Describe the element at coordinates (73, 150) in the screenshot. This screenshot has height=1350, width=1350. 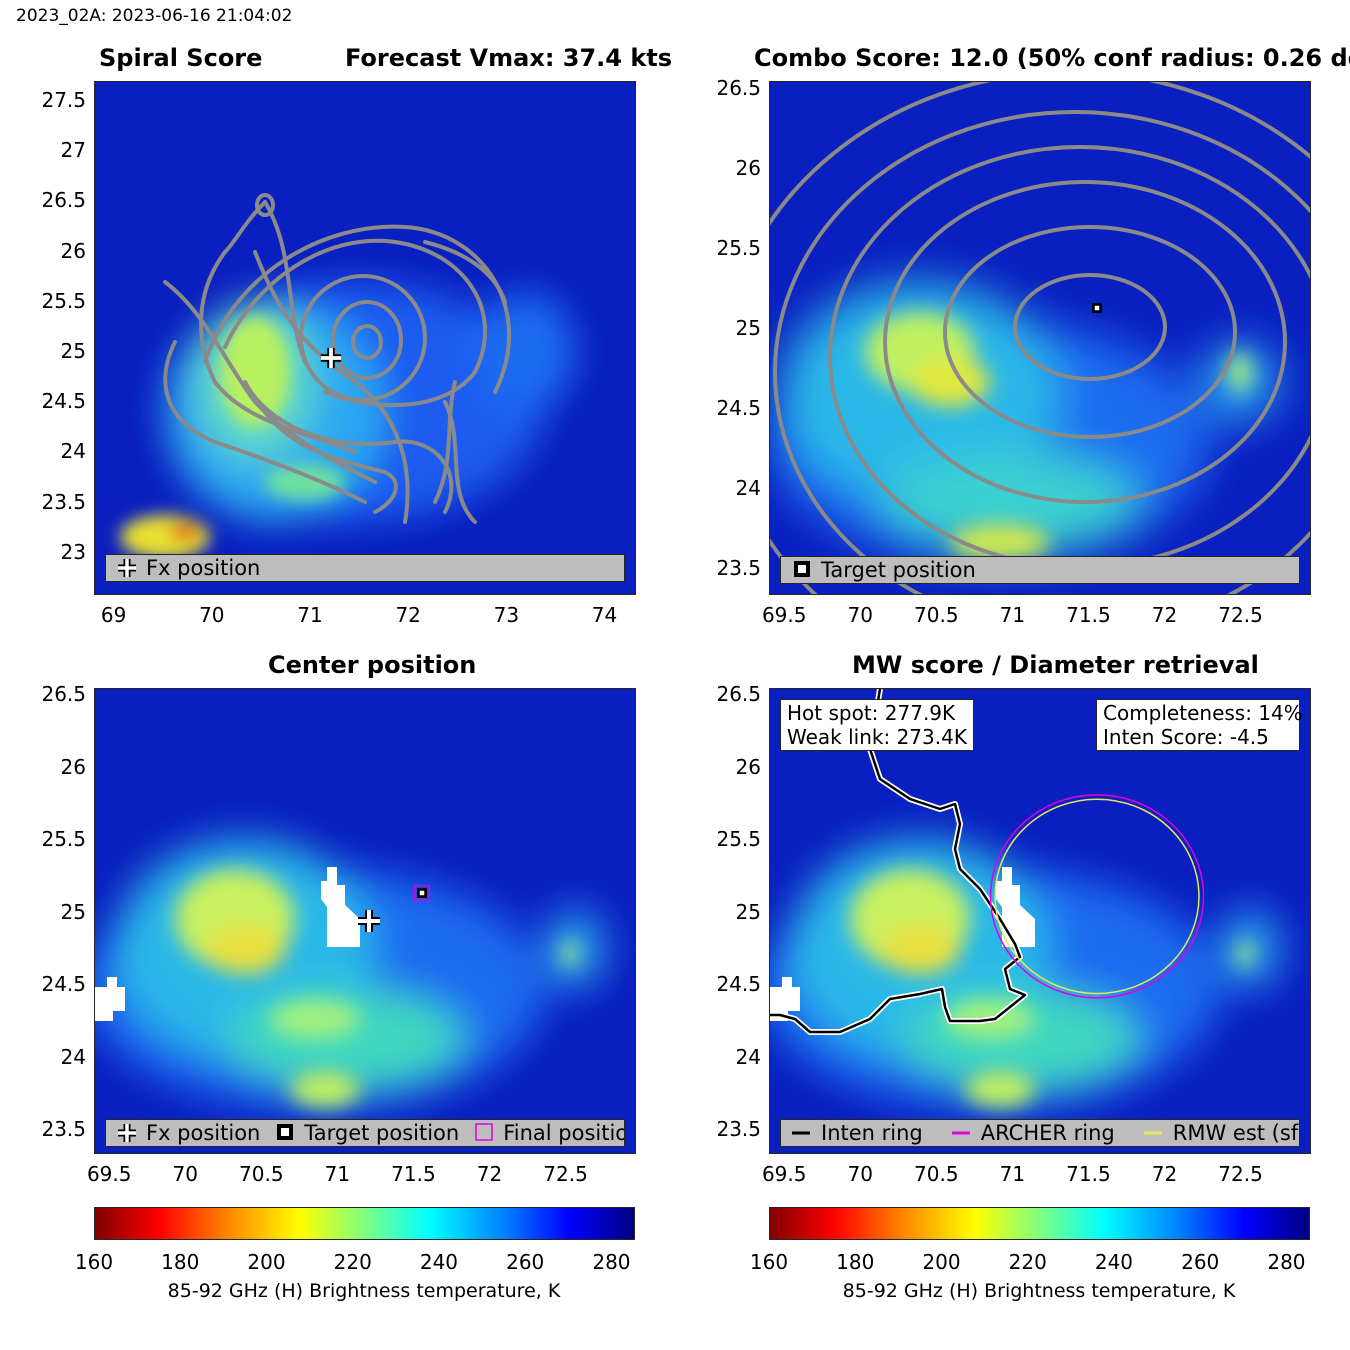
I see `y-tick-label: 27` at that location.